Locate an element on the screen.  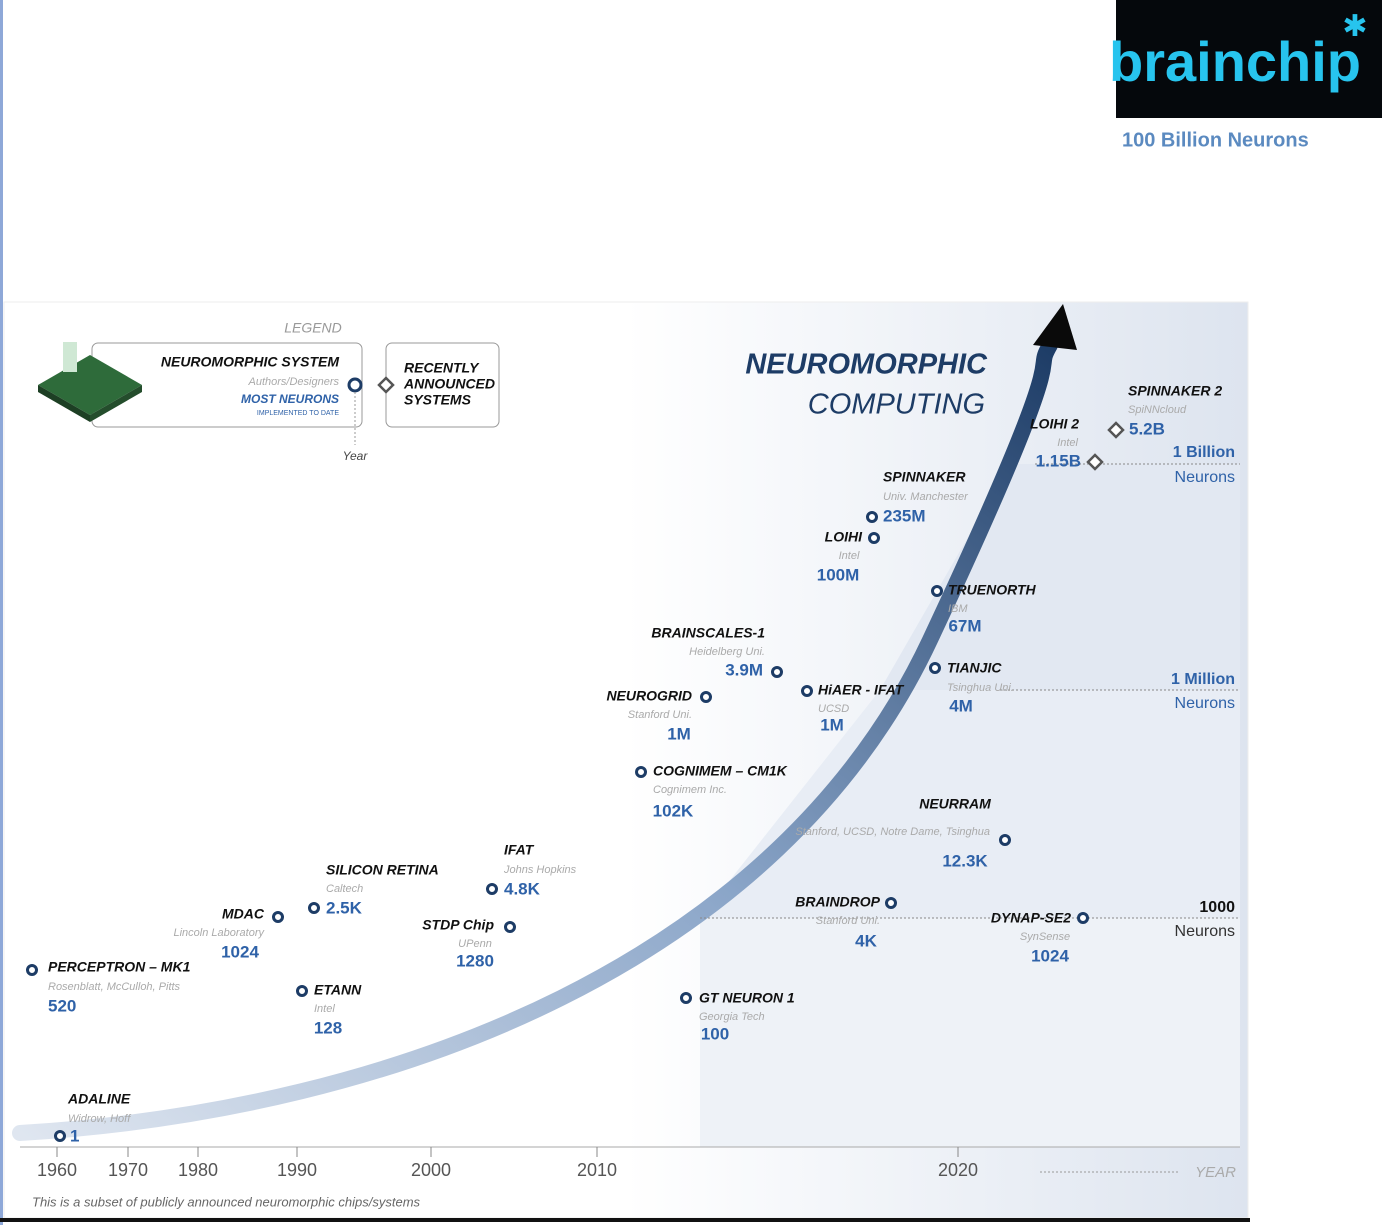
system-neurons: 4M is located at coordinates (961, 705).